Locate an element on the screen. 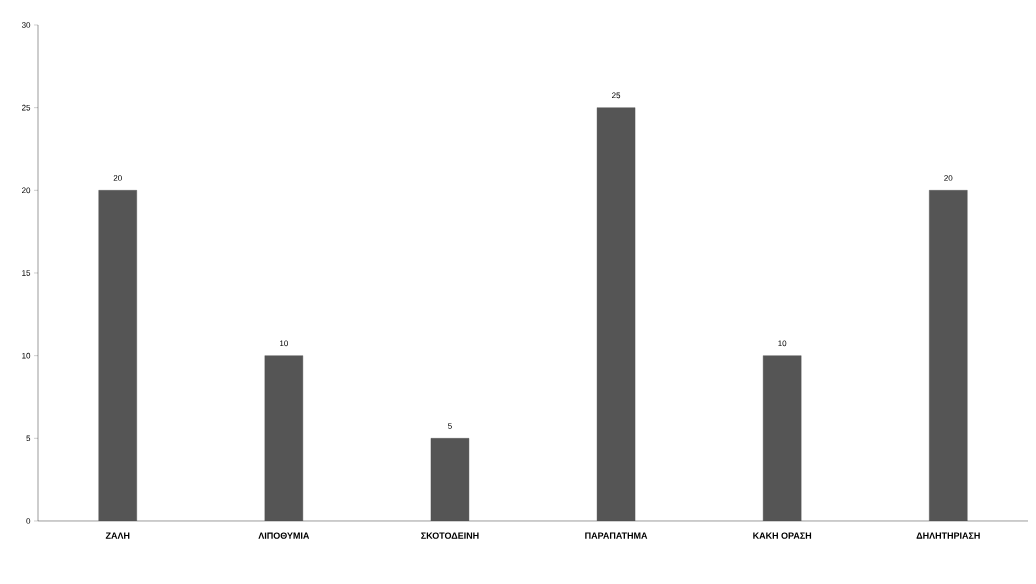 The image size is (1036, 584). x-tick-label: ΣΚΟΤΟΔΕΙΝΗ is located at coordinates (450, 535).